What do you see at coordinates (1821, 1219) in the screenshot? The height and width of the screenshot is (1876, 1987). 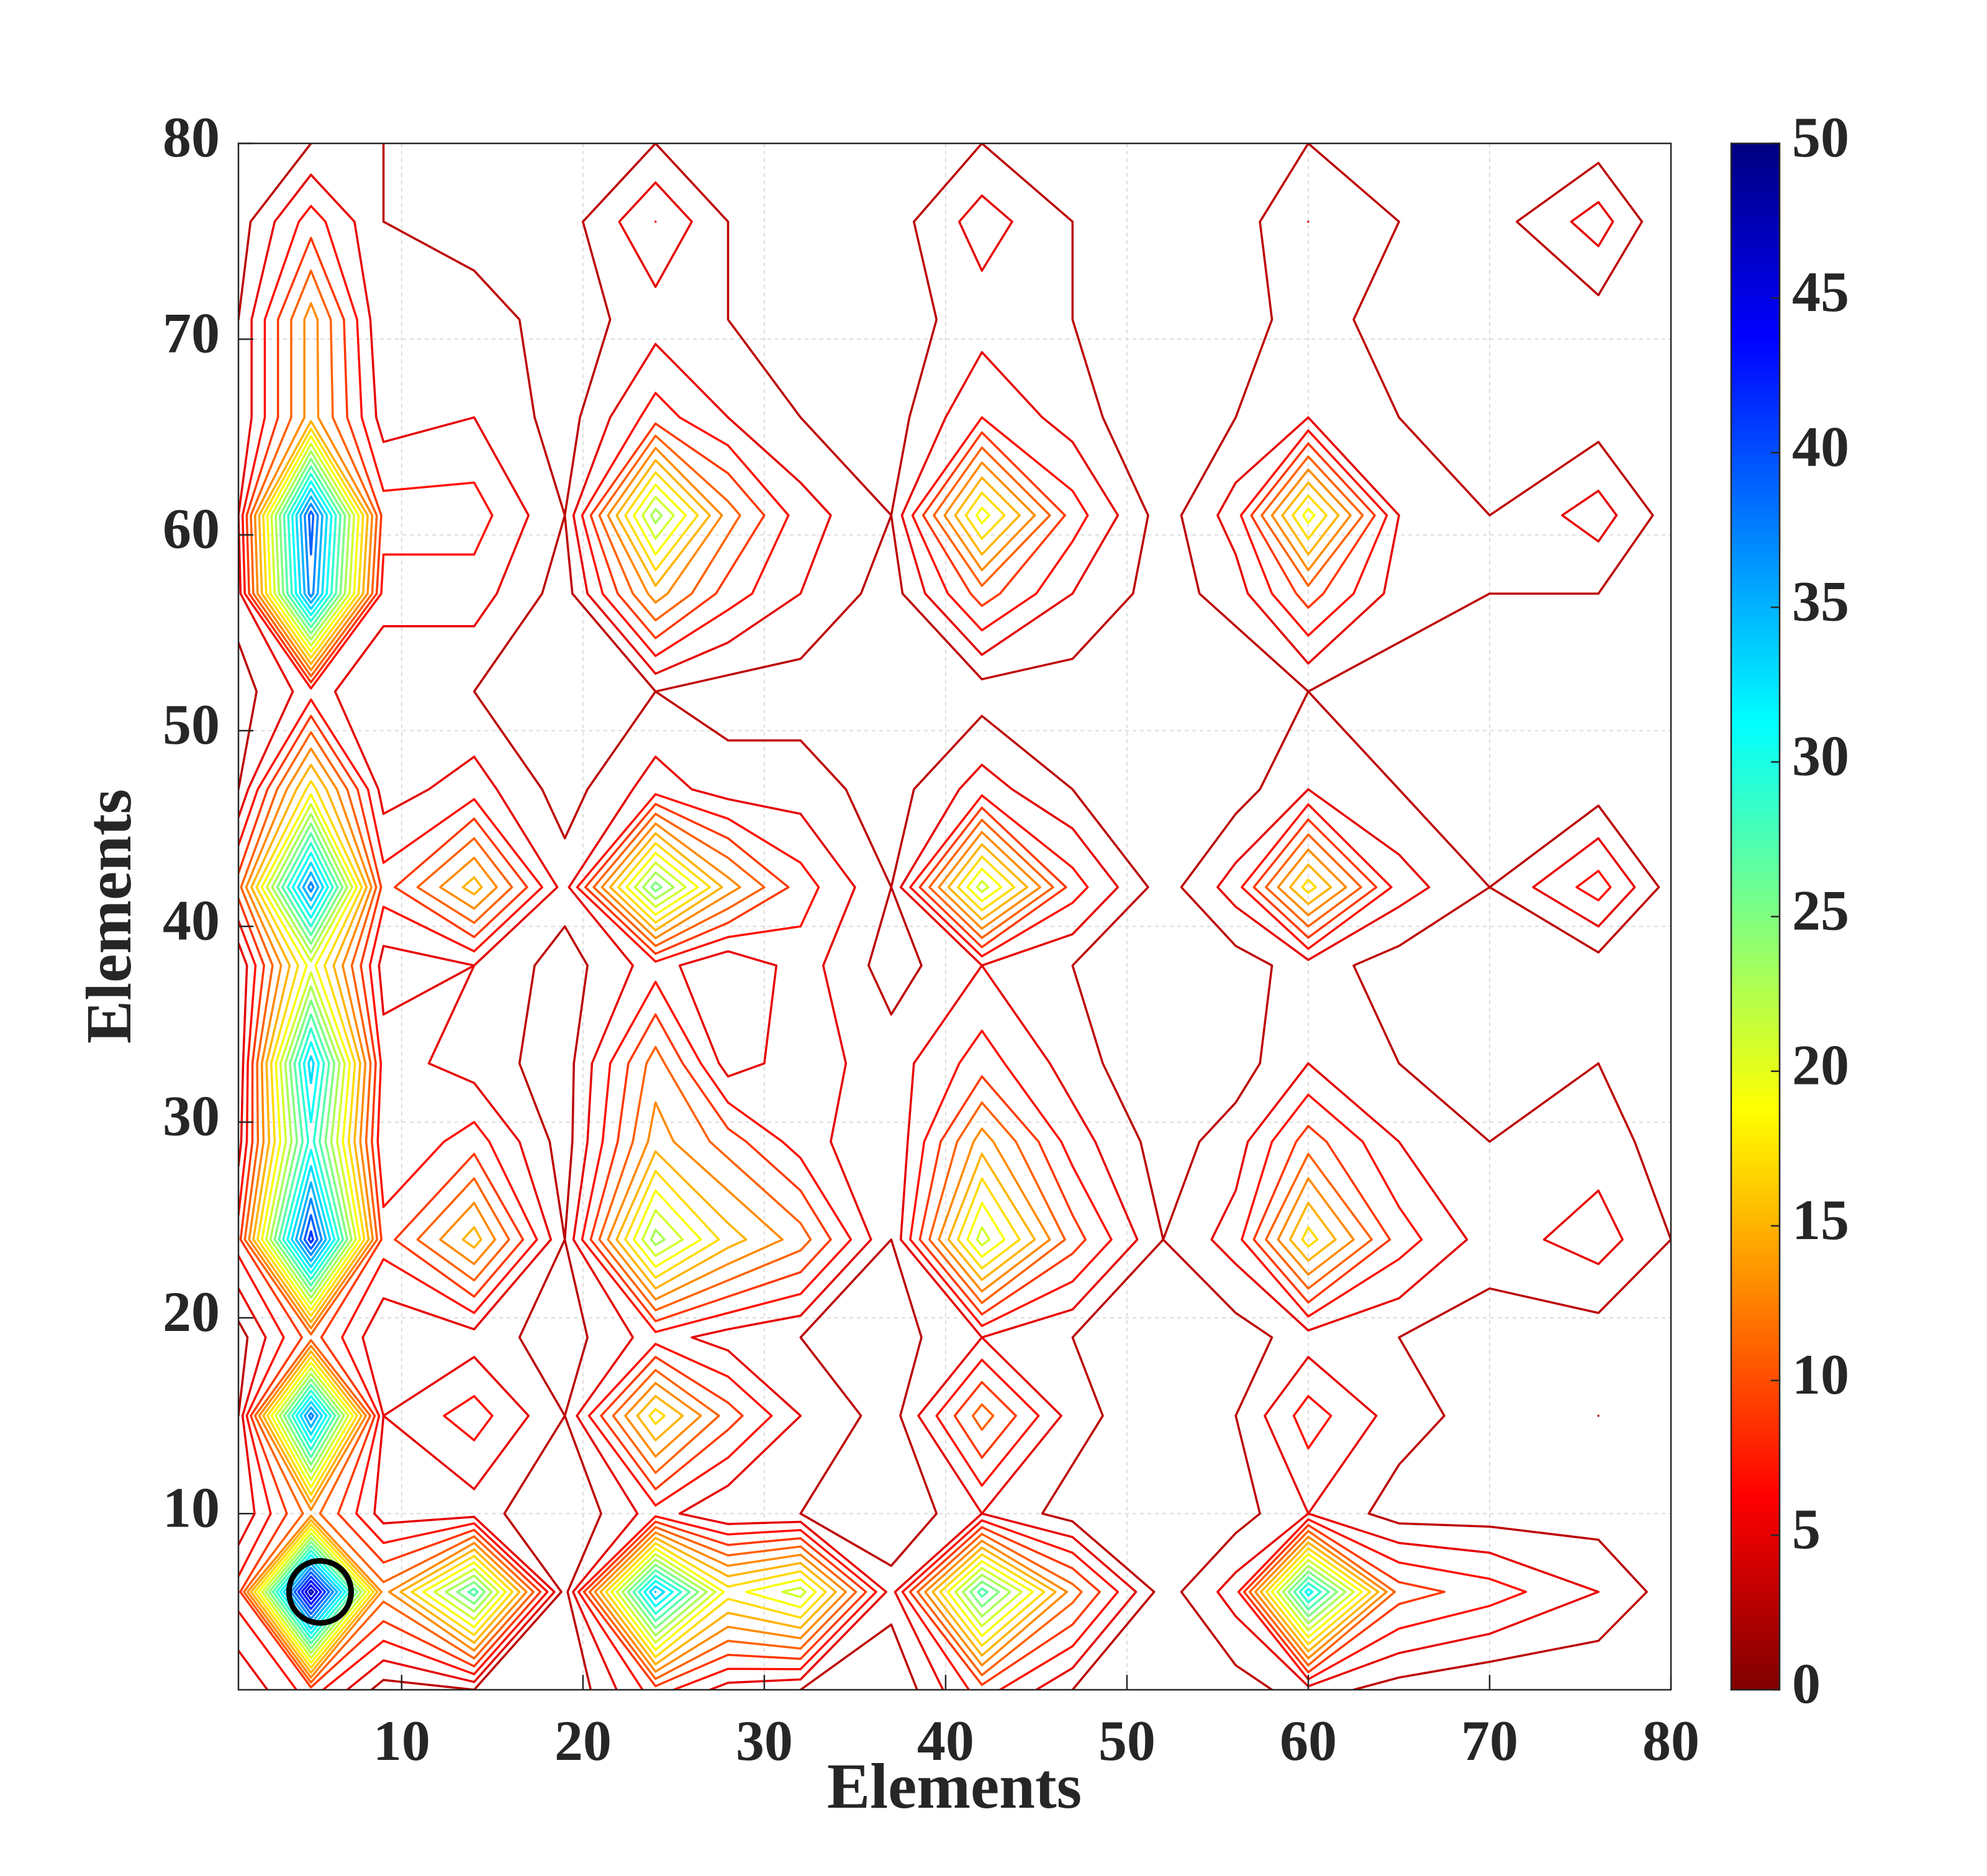 I see `colorbar-tick-label: 15` at bounding box center [1821, 1219].